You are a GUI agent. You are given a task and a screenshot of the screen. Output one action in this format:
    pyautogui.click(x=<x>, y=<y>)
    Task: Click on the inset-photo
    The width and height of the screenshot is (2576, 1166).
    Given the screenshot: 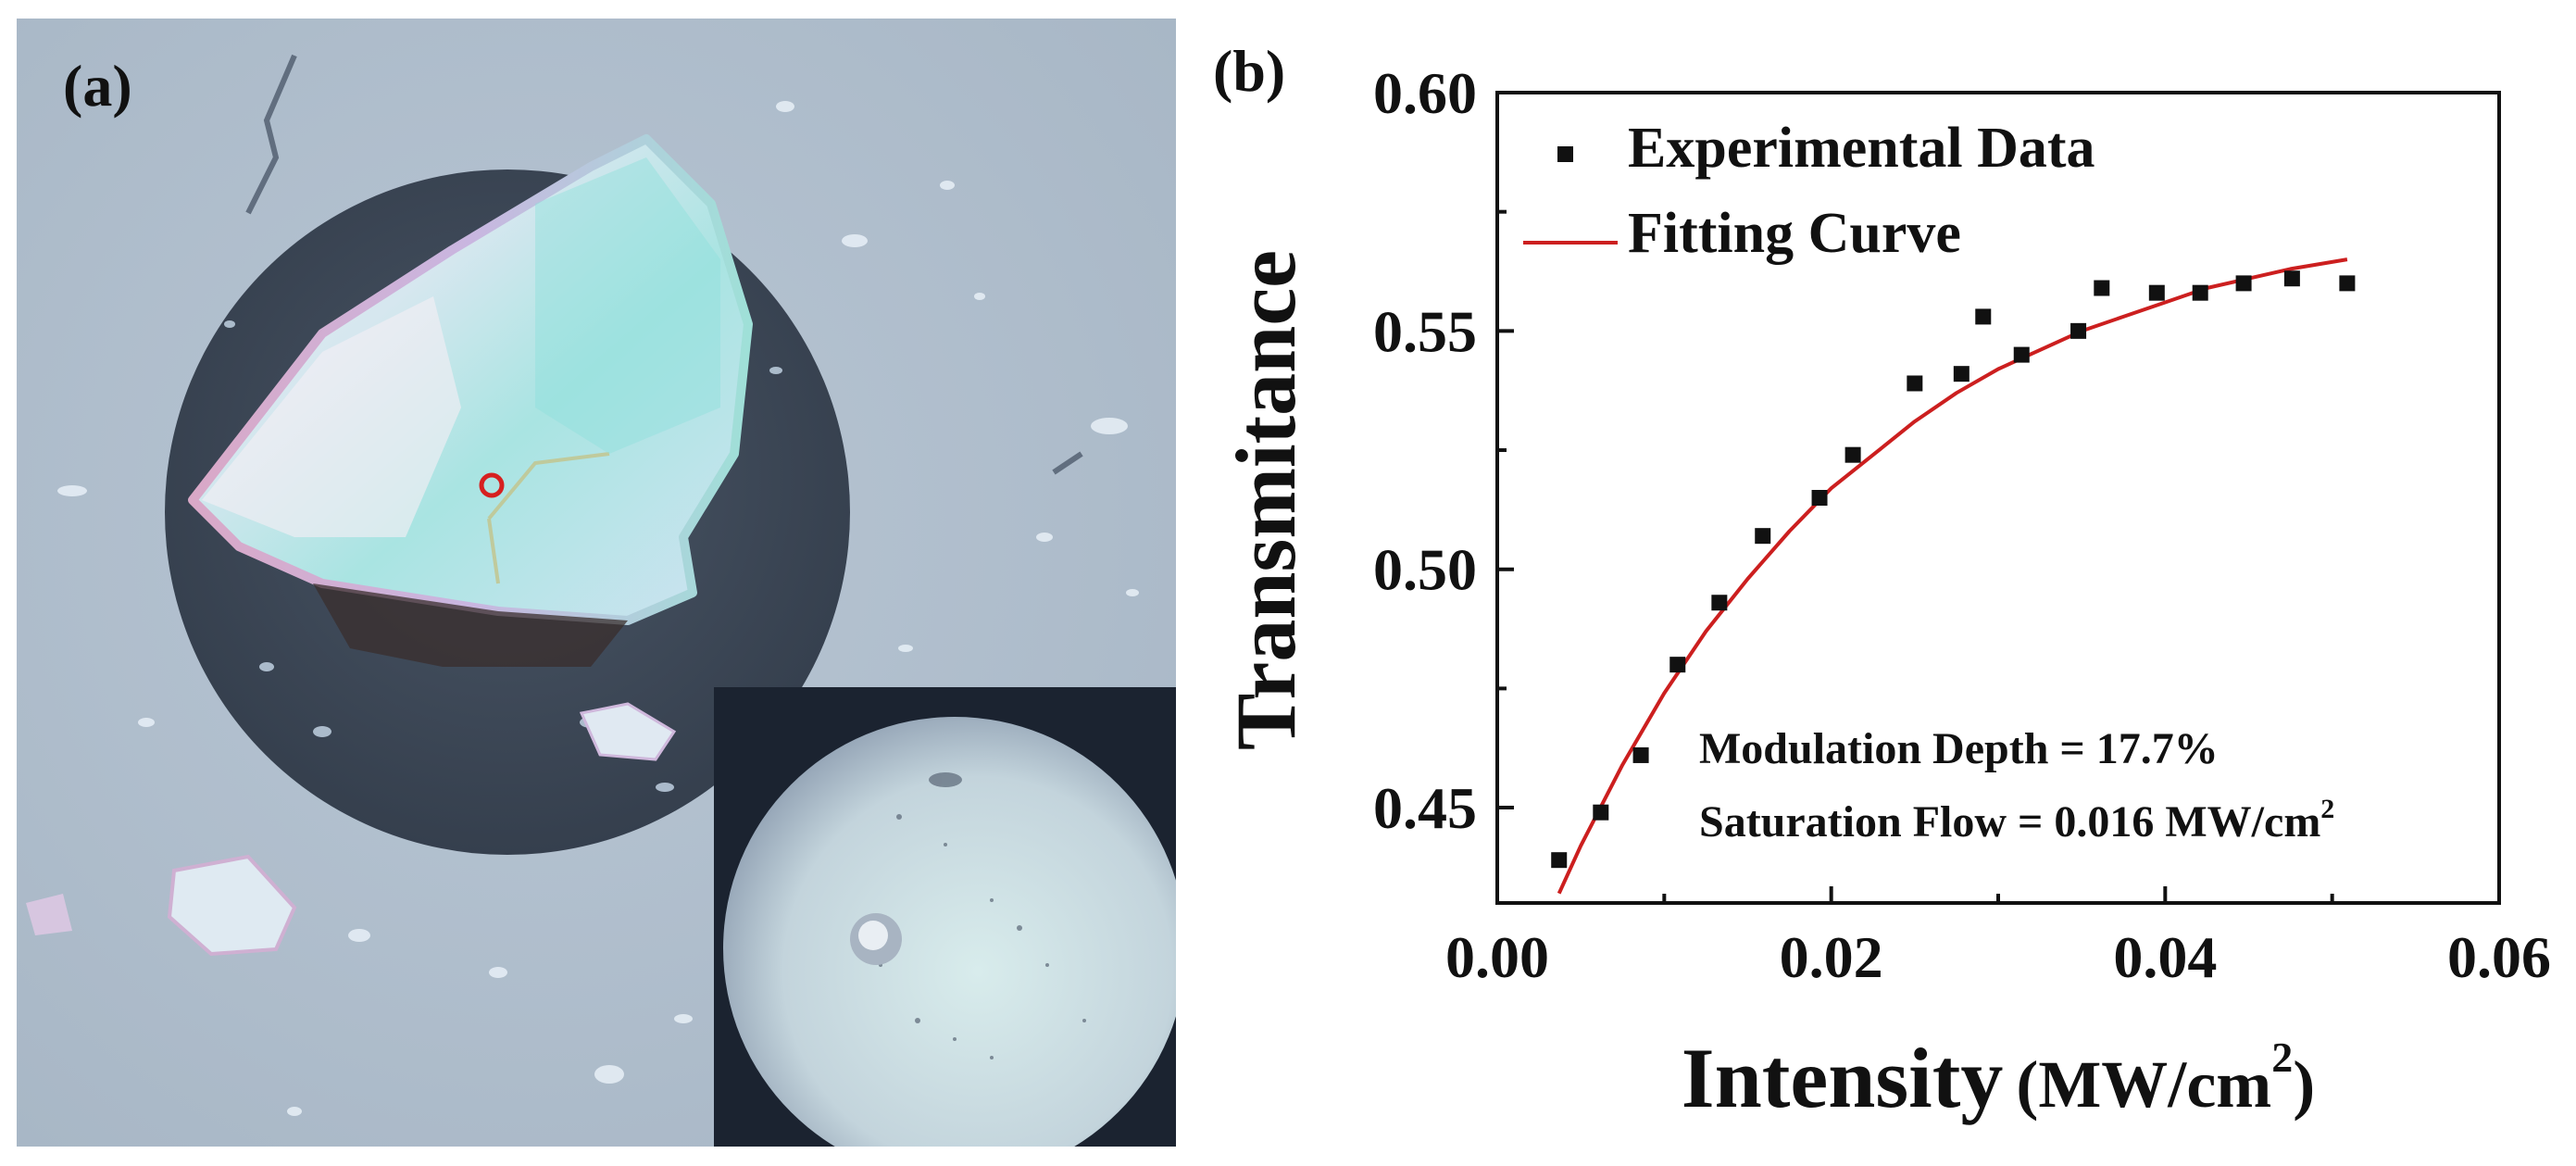 What is the action you would take?
    pyautogui.click(x=945, y=917)
    